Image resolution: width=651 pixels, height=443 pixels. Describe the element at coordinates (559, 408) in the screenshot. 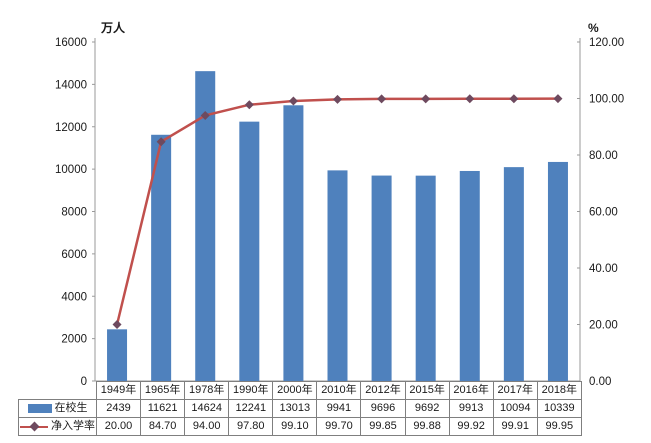

I see `value-cell: 10339` at that location.